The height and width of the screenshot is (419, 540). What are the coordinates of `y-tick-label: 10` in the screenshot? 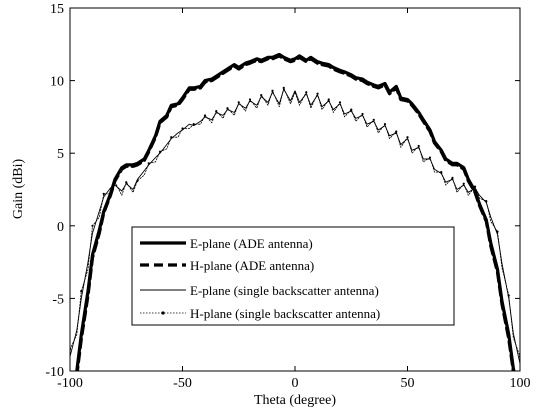 It's located at (57, 82).